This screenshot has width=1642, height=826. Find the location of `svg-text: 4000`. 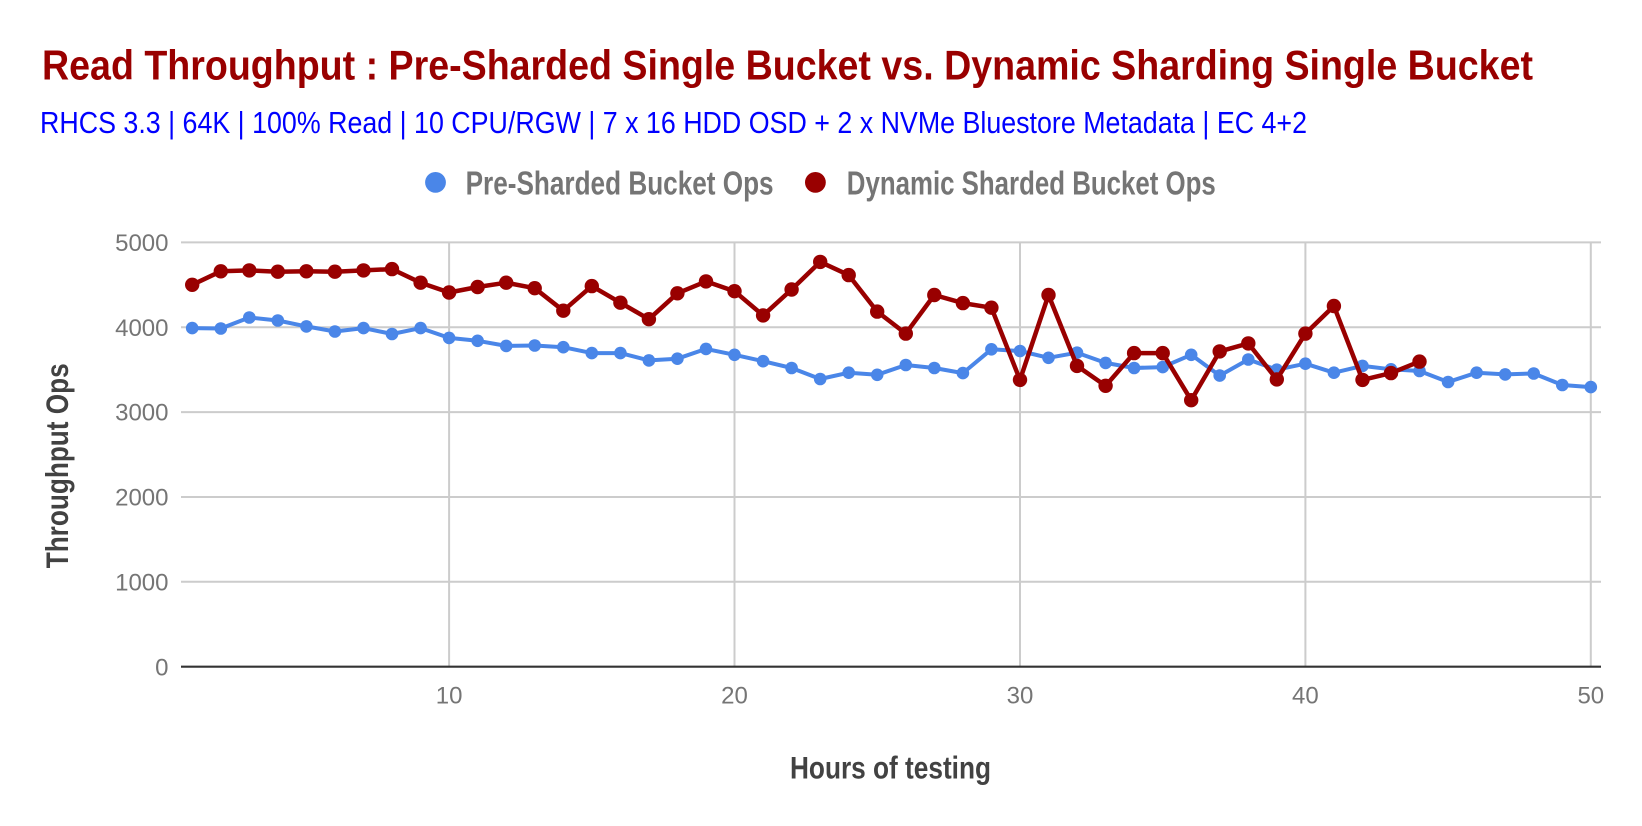

svg-text: 4000 is located at coordinates (141, 328).